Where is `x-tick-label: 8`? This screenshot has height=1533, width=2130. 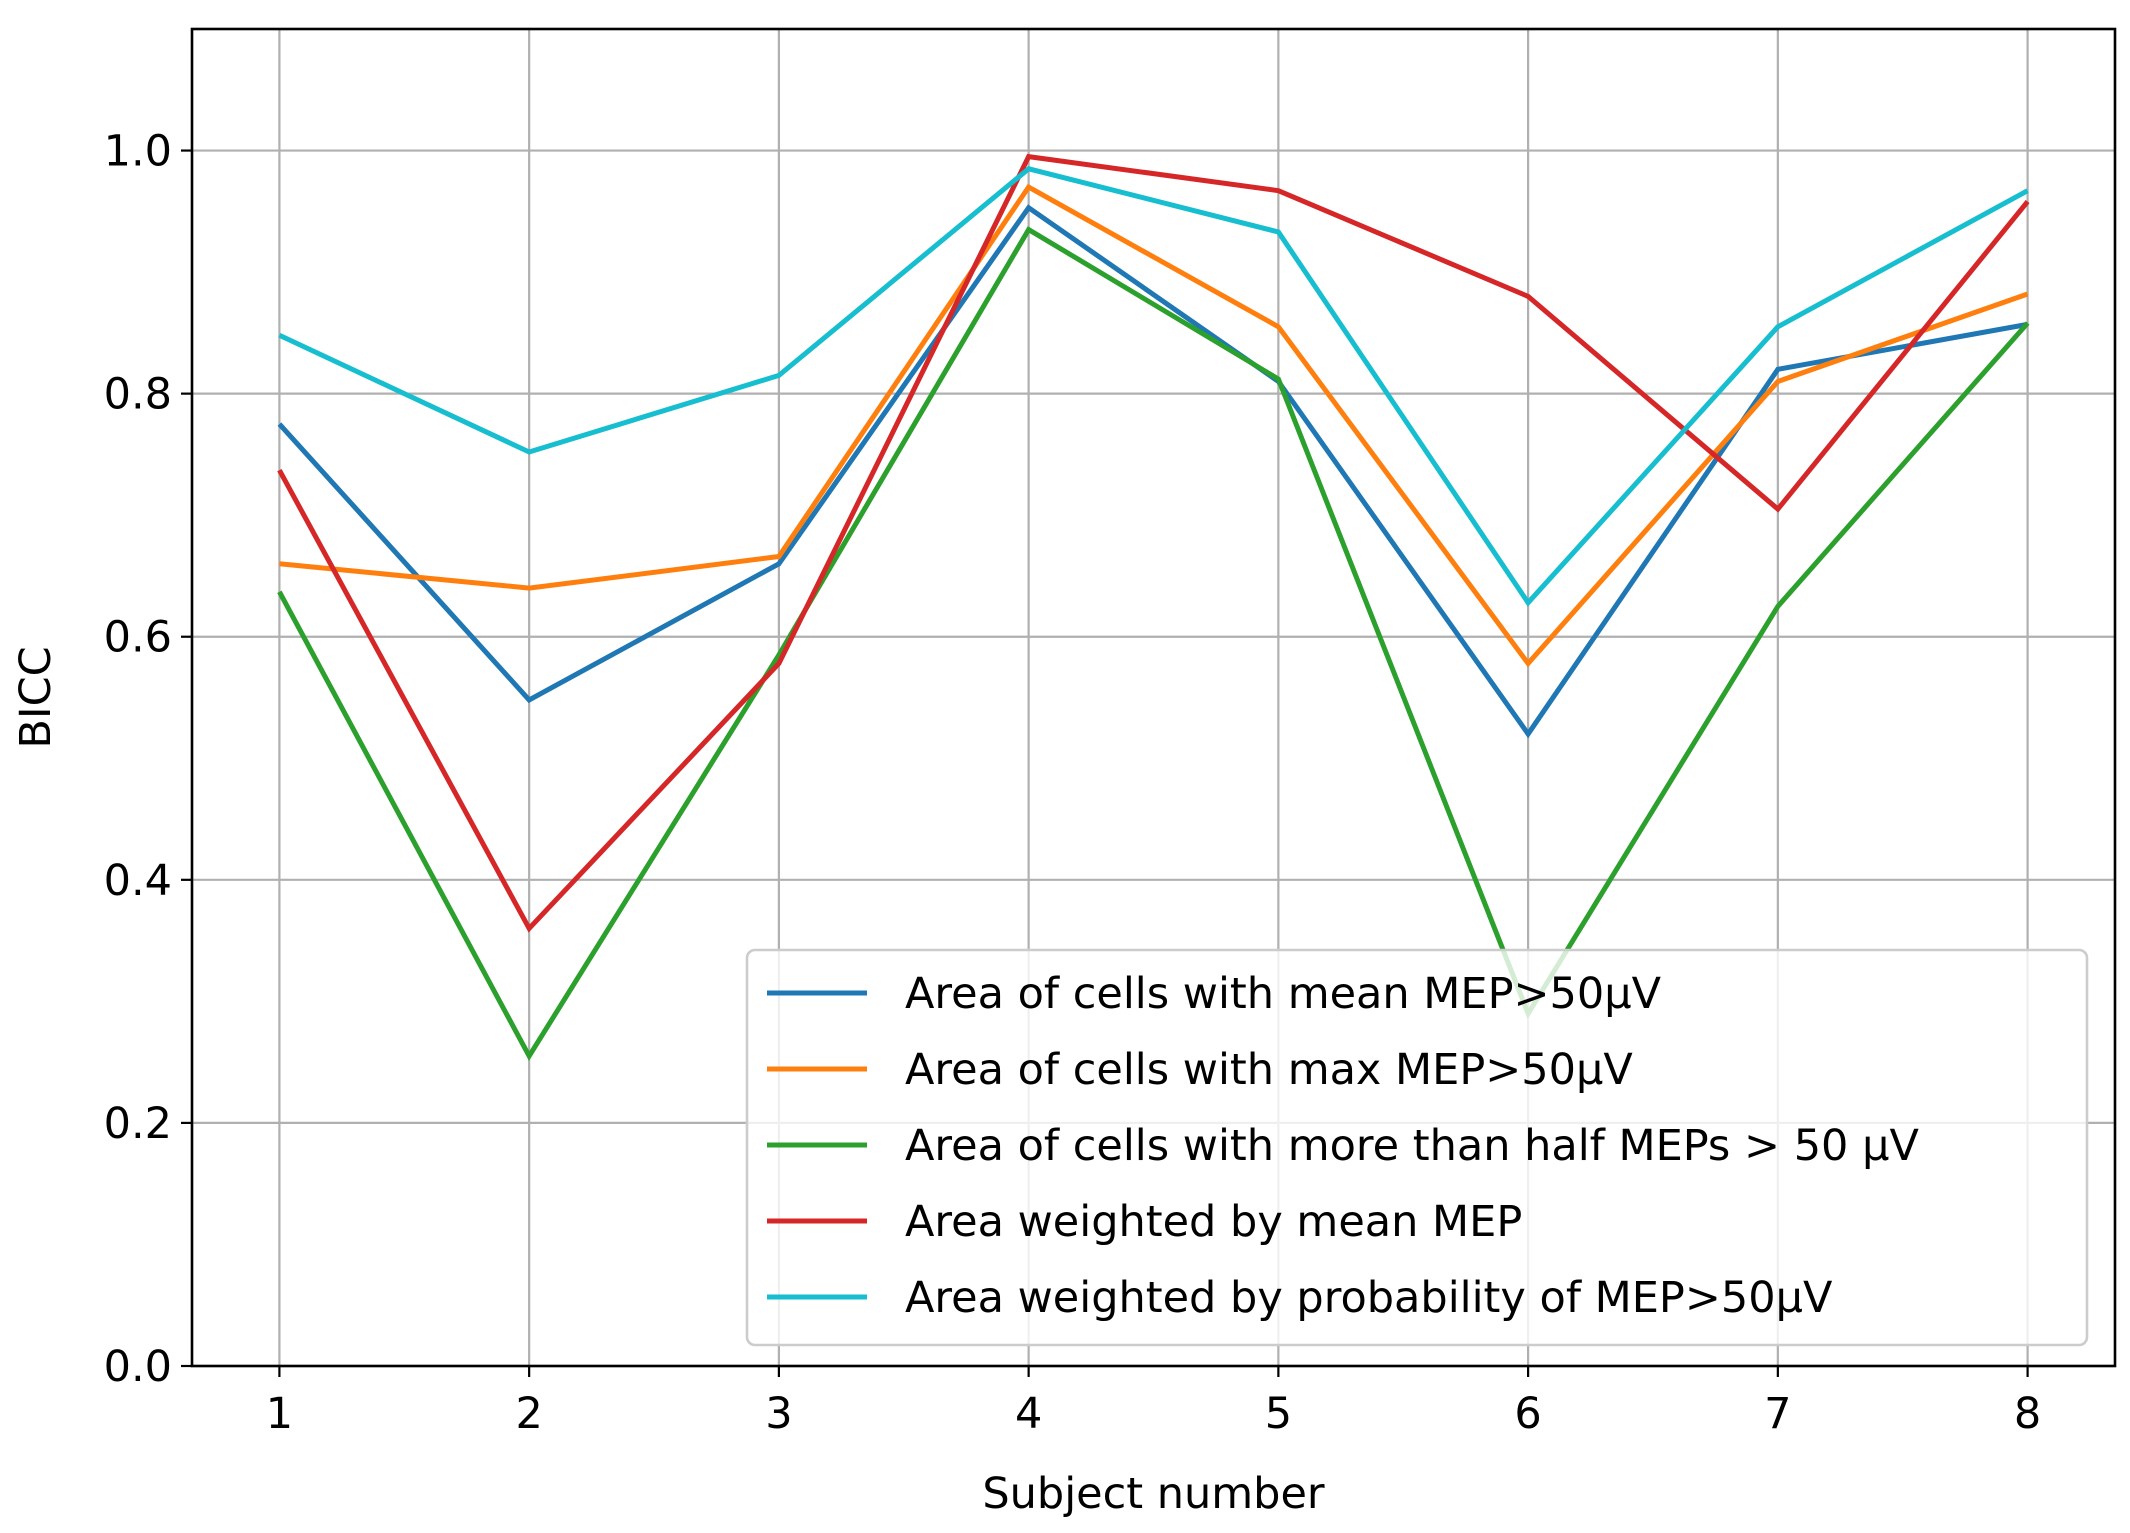
x-tick-label: 8 is located at coordinates (2027, 1414).